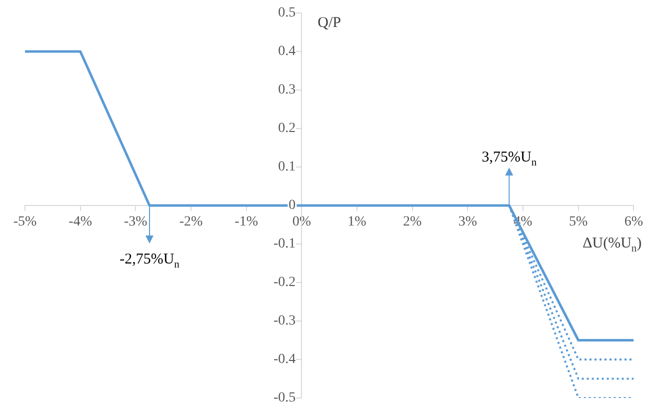  What do you see at coordinates (330, 23) in the screenshot?
I see `y-axis-title: Q/P` at bounding box center [330, 23].